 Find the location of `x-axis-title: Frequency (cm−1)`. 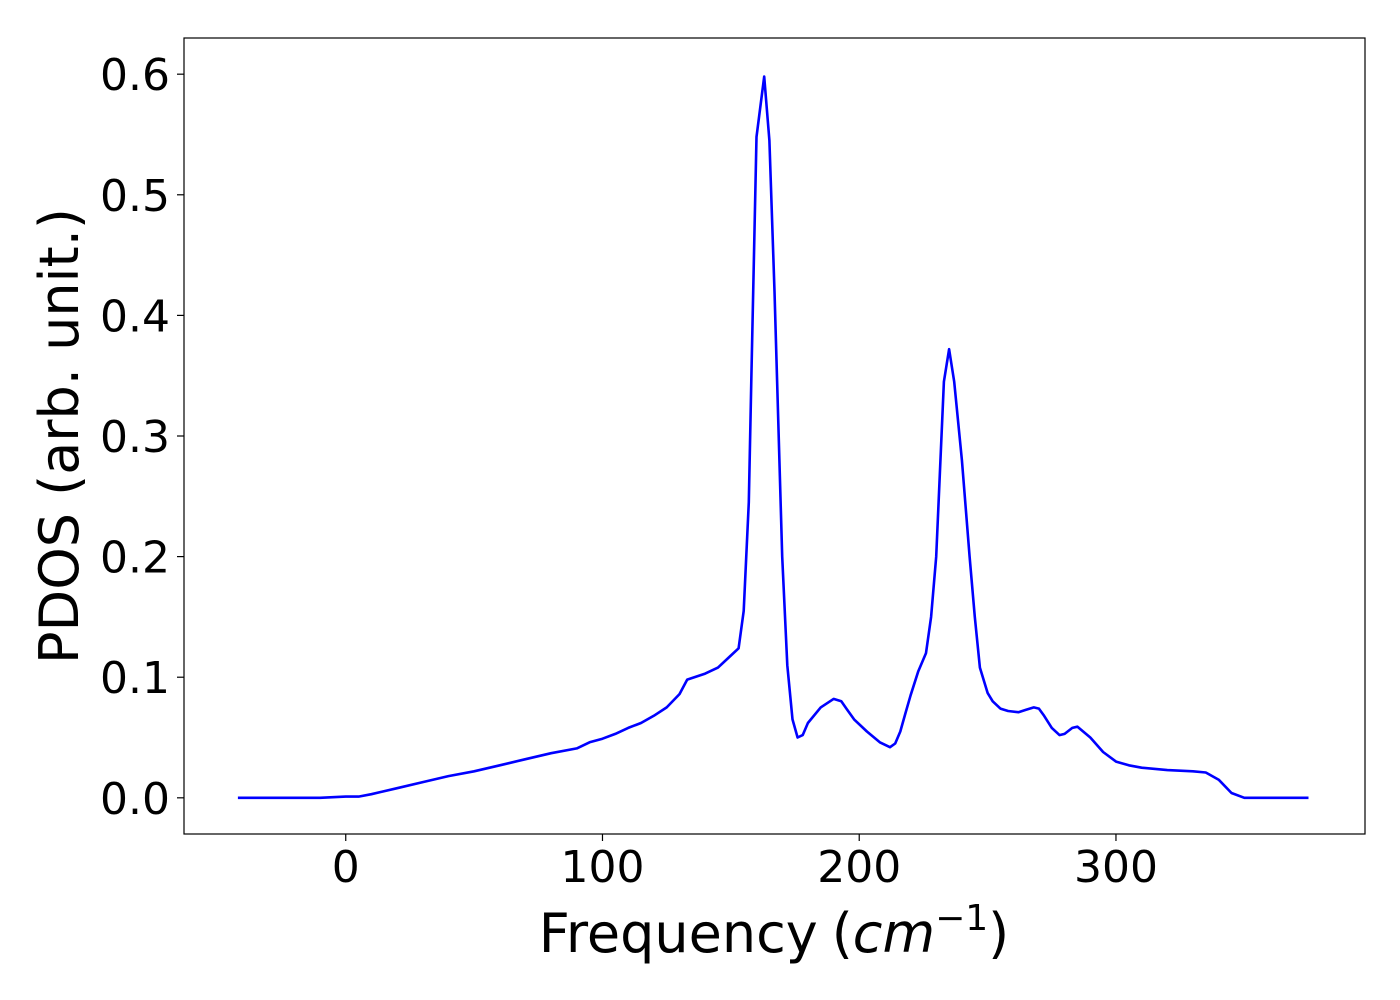

x-axis-title: Frequency (cm−1) is located at coordinates (774, 931).